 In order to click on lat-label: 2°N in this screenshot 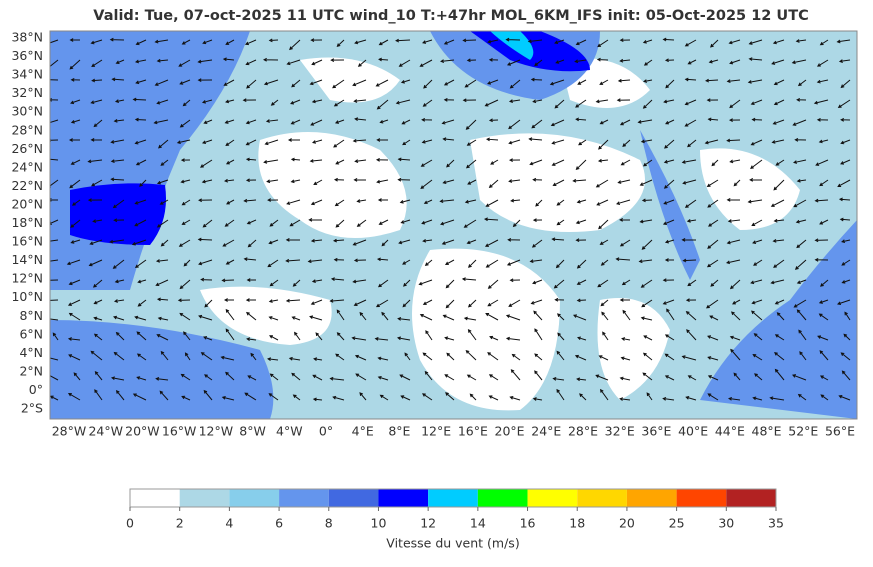, I will do `click(31, 370)`.